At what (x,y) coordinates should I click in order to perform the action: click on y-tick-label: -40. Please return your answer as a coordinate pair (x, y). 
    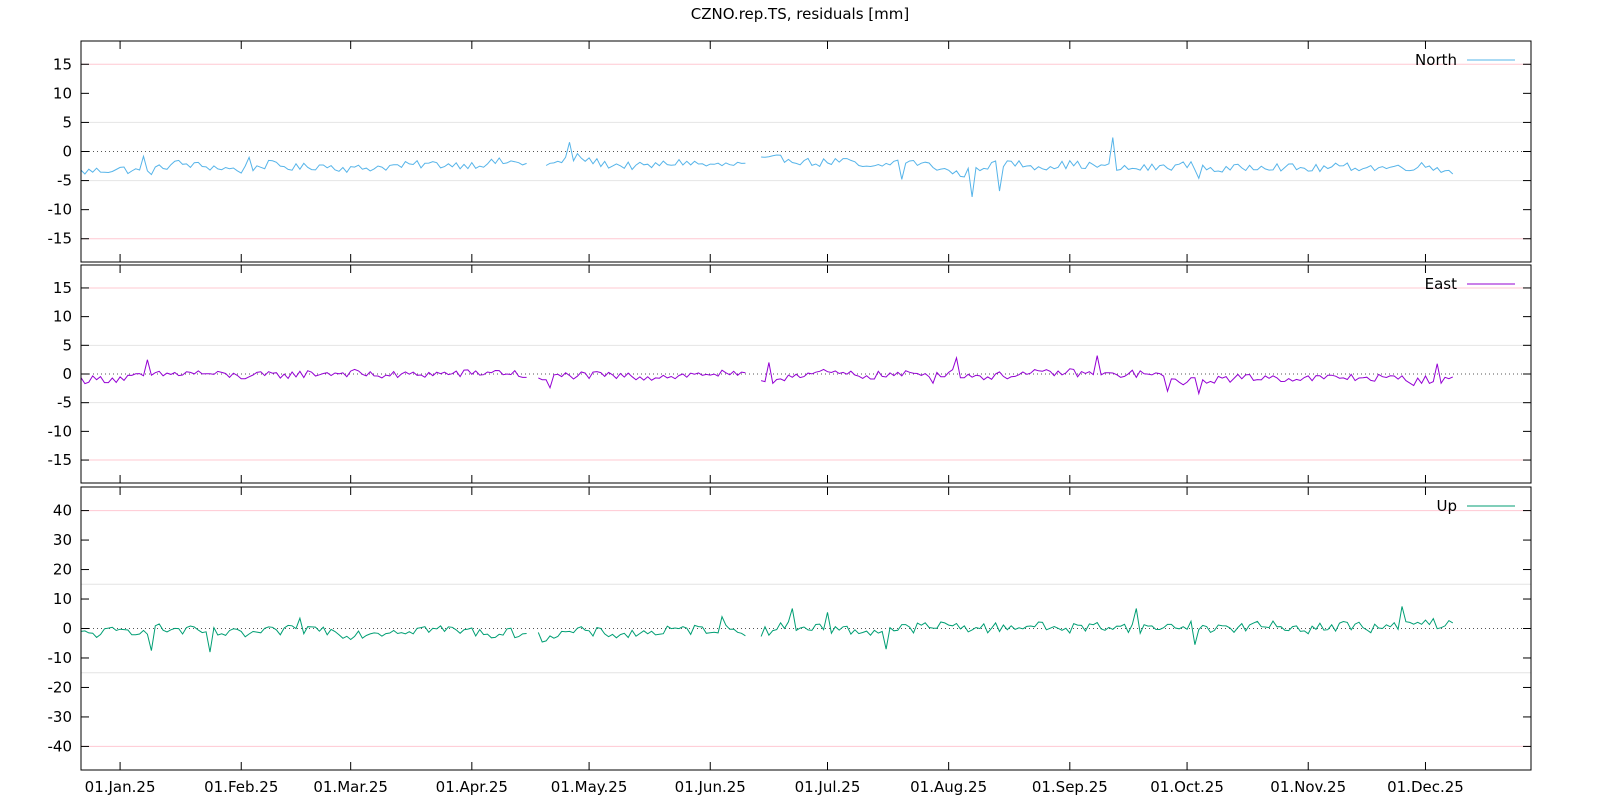
    Looking at the image, I should click on (60, 746).